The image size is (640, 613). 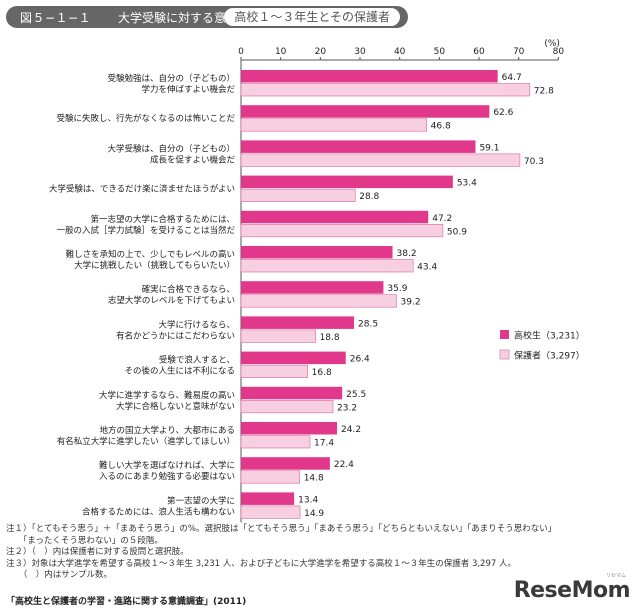 What do you see at coordinates (314, 479) in the screenshot?
I see `data-label: 14.8` at bounding box center [314, 479].